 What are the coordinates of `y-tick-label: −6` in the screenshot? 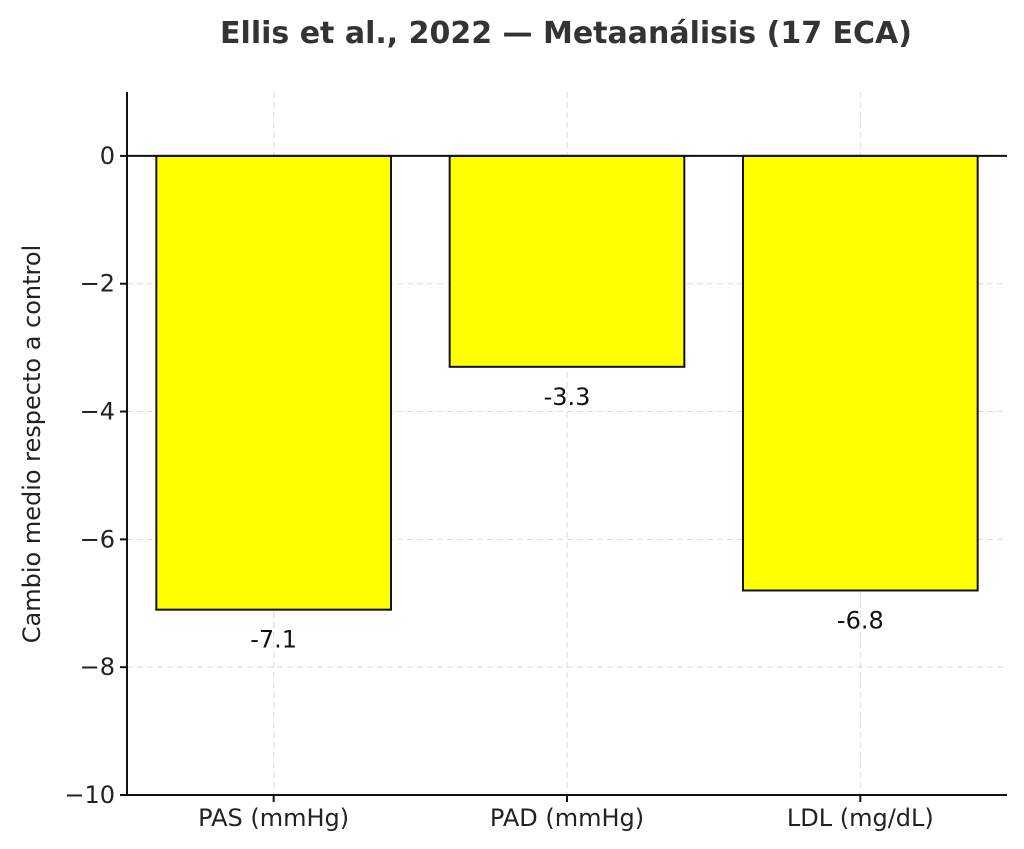 It's located at (97, 539).